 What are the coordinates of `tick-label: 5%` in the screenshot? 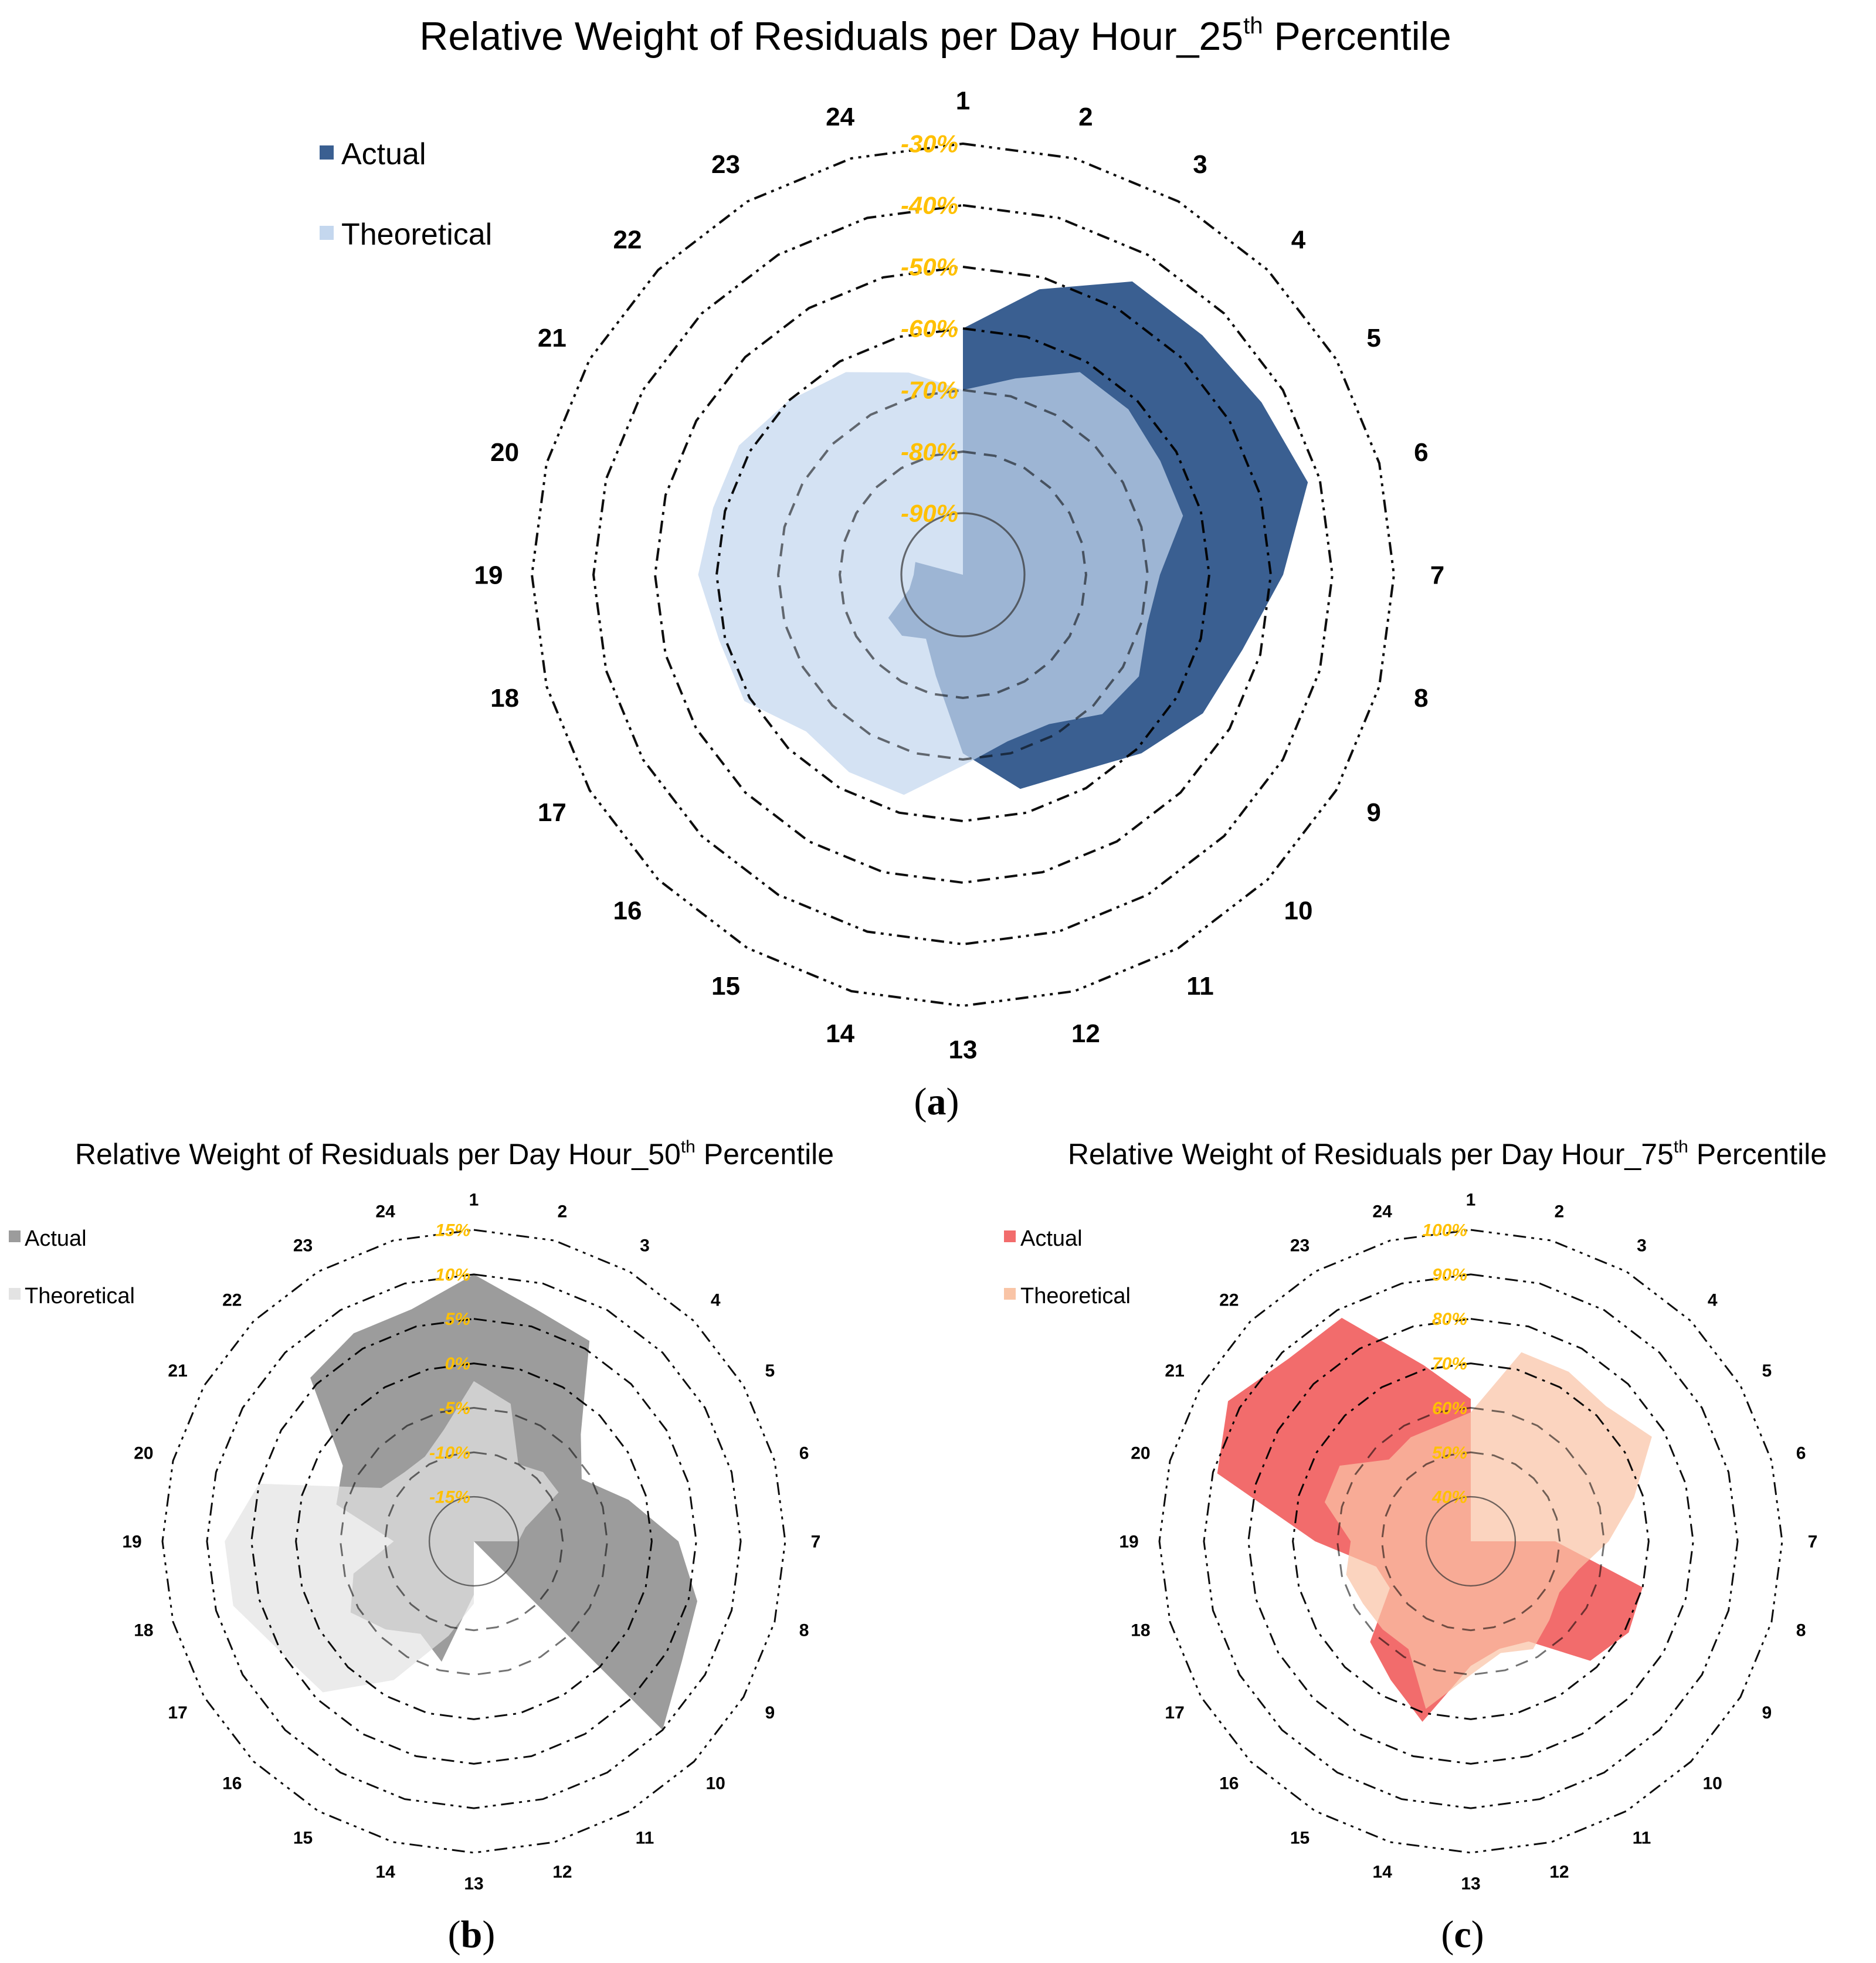 It's located at (458, 1319).